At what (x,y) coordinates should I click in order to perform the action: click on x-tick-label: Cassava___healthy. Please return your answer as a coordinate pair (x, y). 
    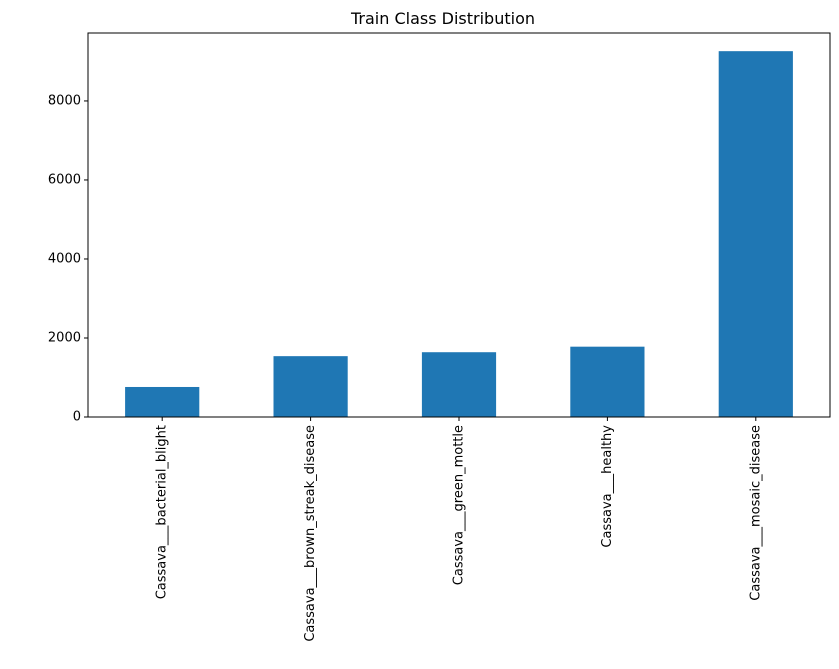
    Looking at the image, I should click on (607, 486).